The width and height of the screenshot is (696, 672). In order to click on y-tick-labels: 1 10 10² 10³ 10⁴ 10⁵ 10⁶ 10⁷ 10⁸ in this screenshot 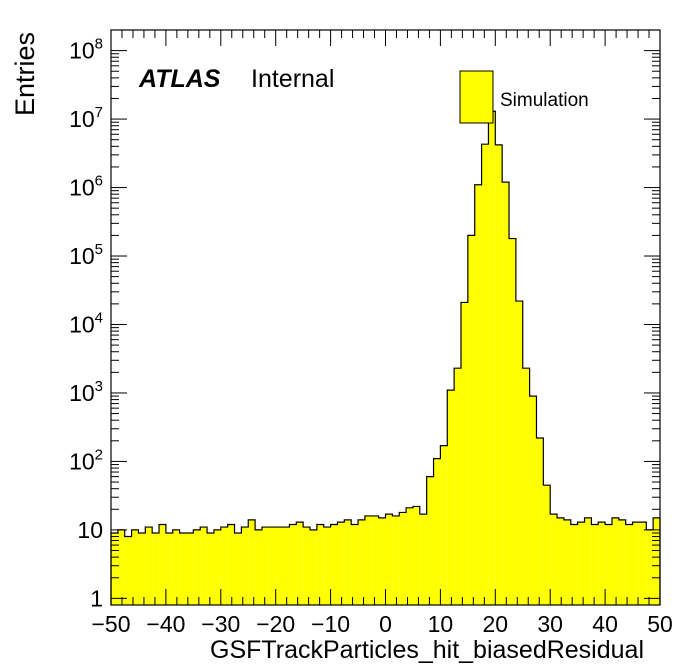, I will do `click(86, 324)`.